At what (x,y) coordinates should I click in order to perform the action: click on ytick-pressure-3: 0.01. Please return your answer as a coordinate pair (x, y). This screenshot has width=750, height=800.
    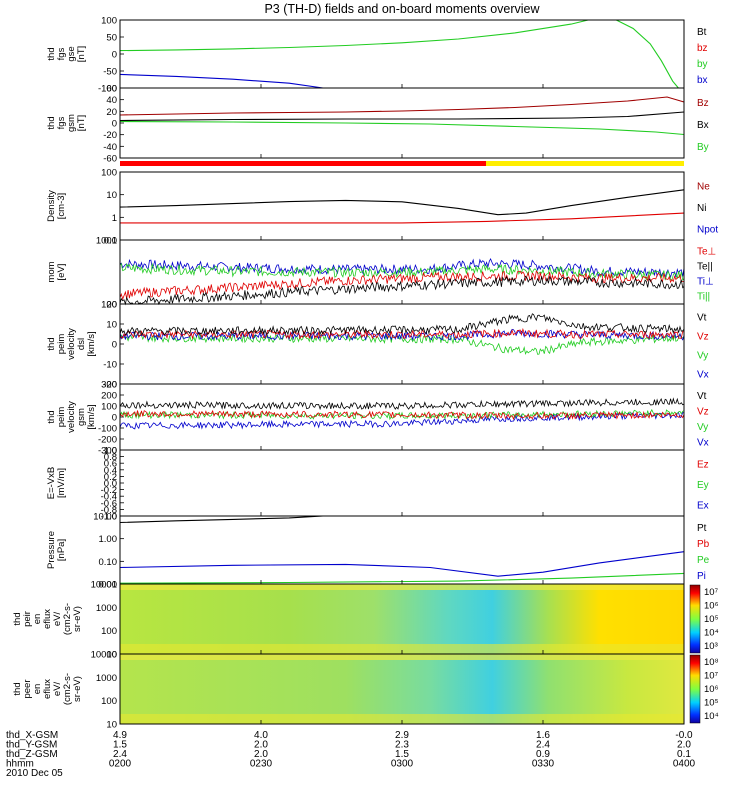
    Looking at the image, I should click on (108, 585).